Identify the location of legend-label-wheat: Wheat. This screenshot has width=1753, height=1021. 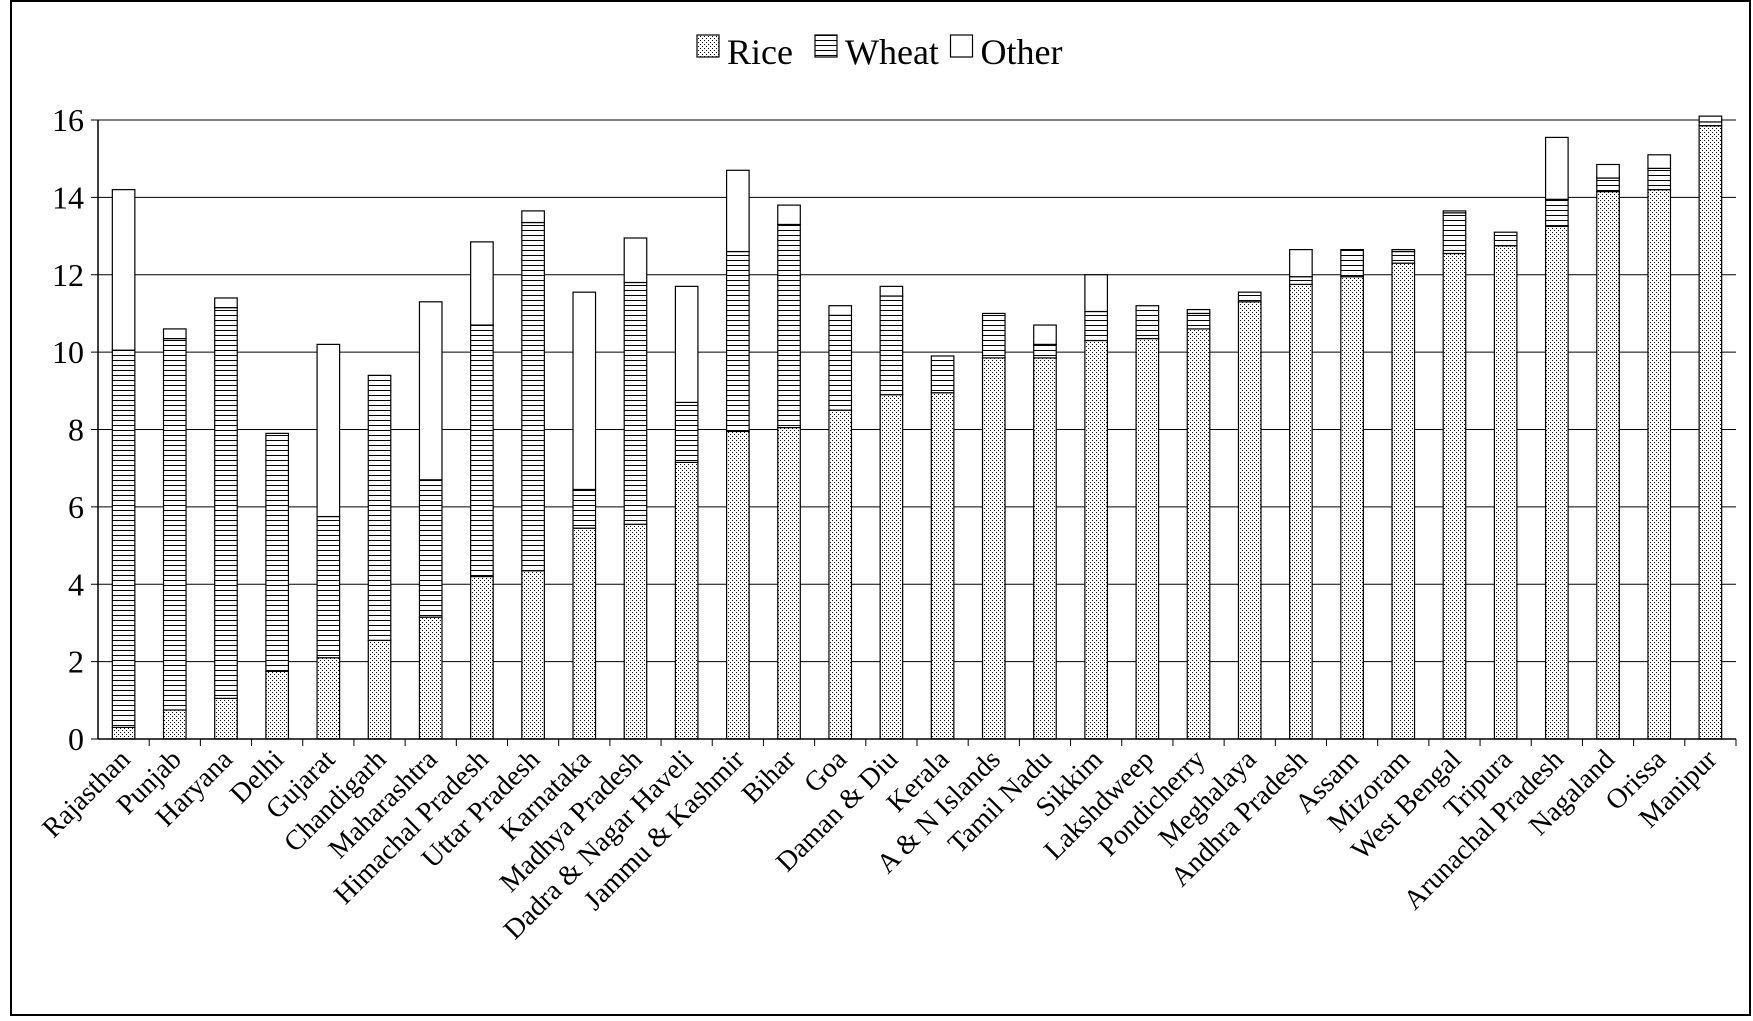
(892, 52).